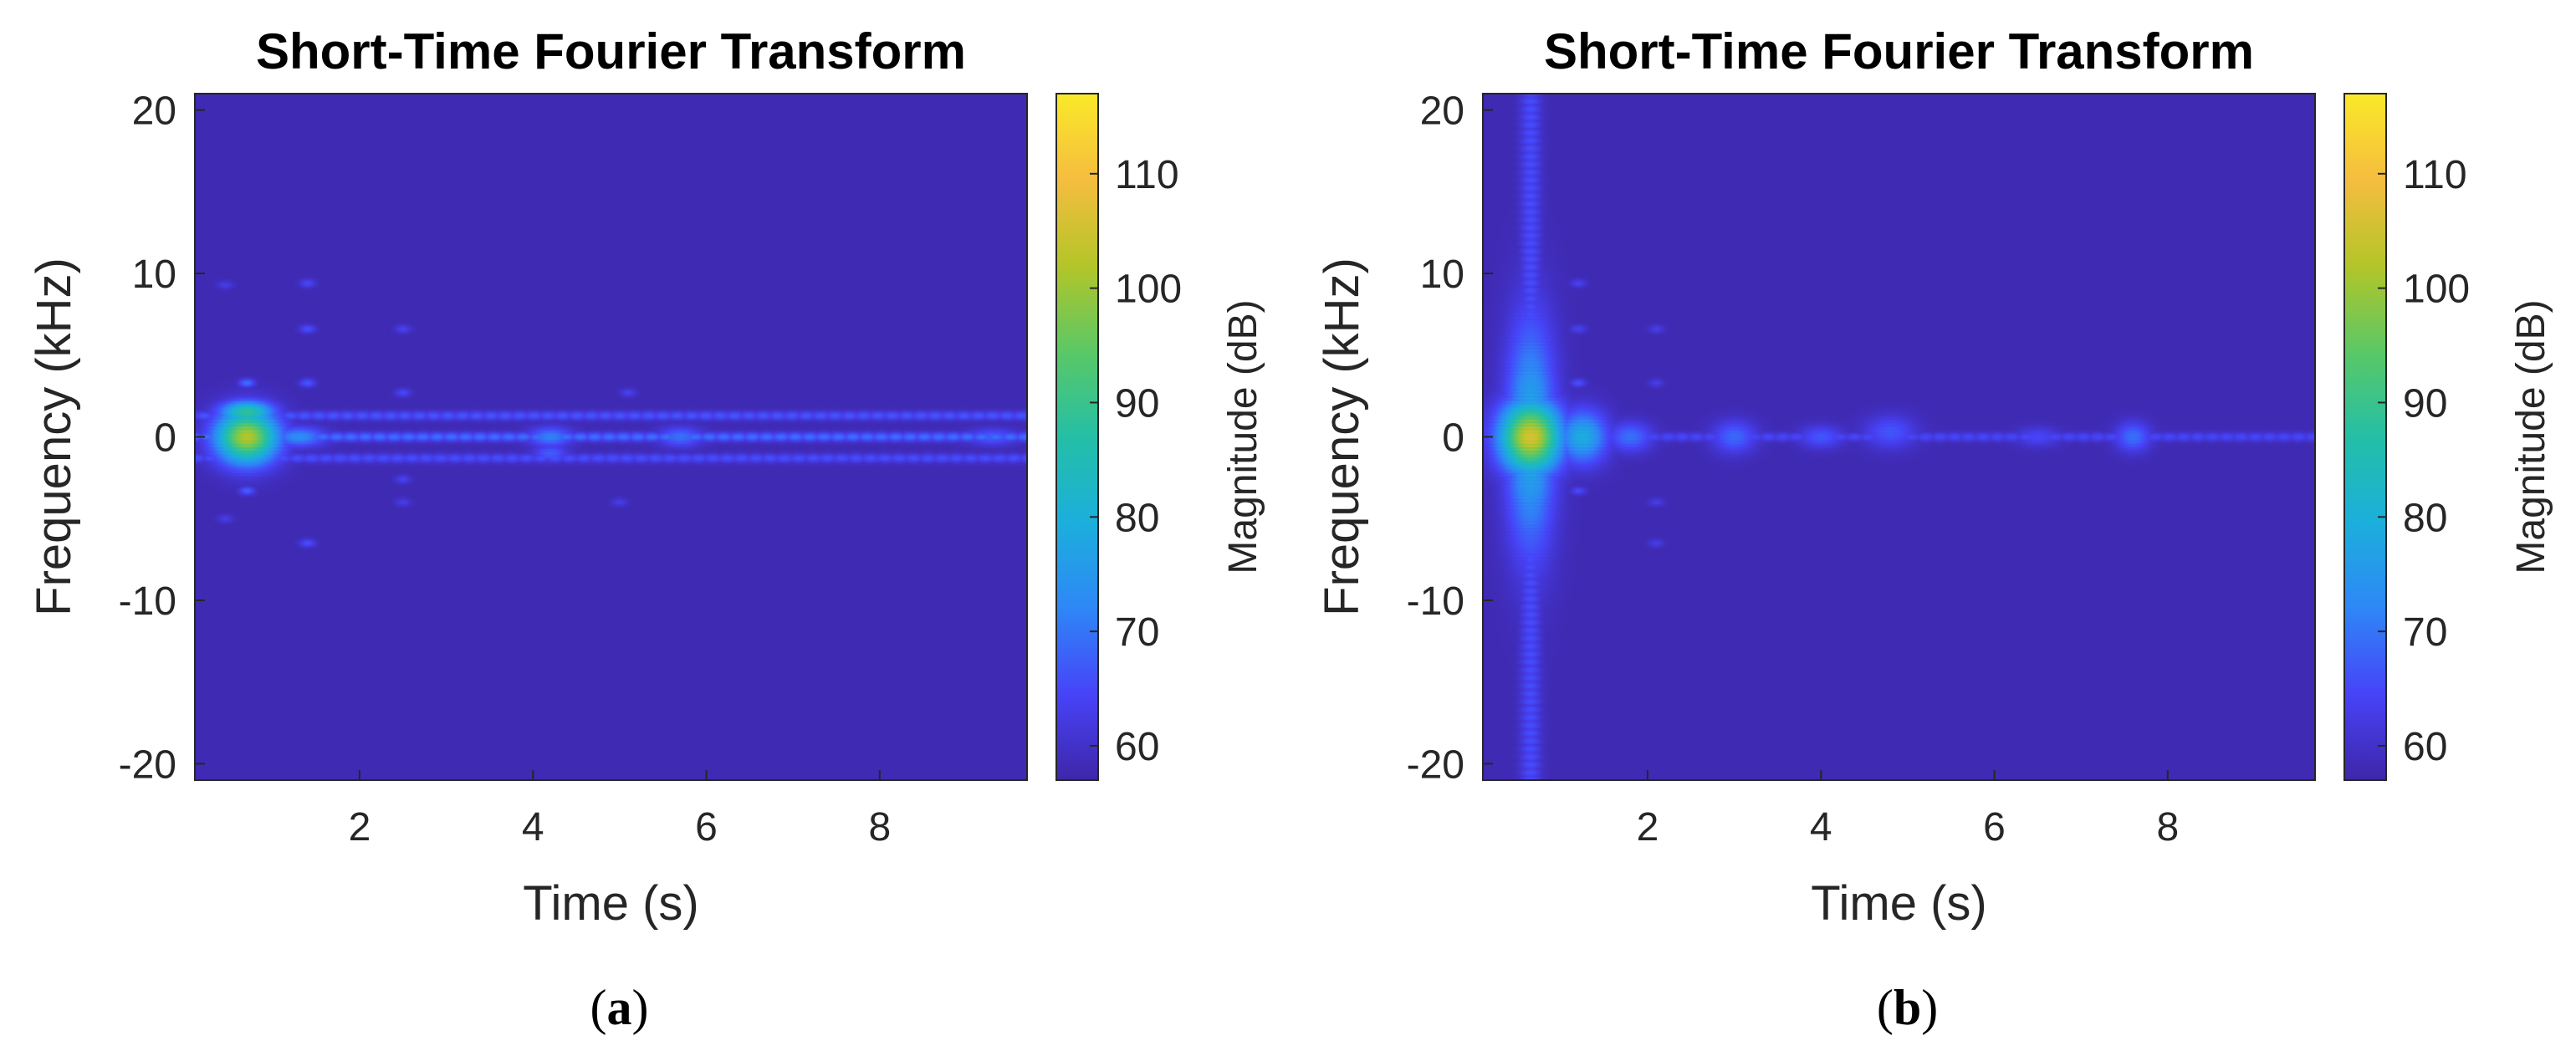 This screenshot has width=2576, height=1046. I want to click on panel-caption: (b), so click(1907, 1007).